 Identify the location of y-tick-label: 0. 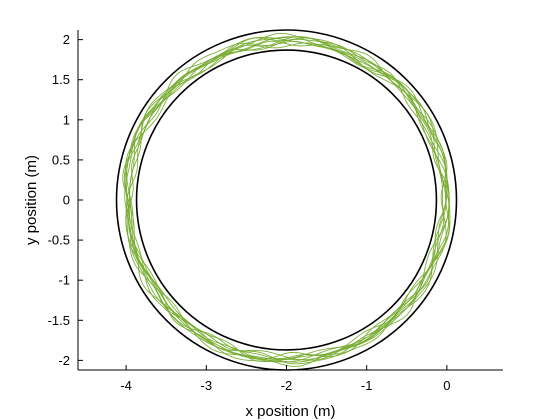
(66, 200).